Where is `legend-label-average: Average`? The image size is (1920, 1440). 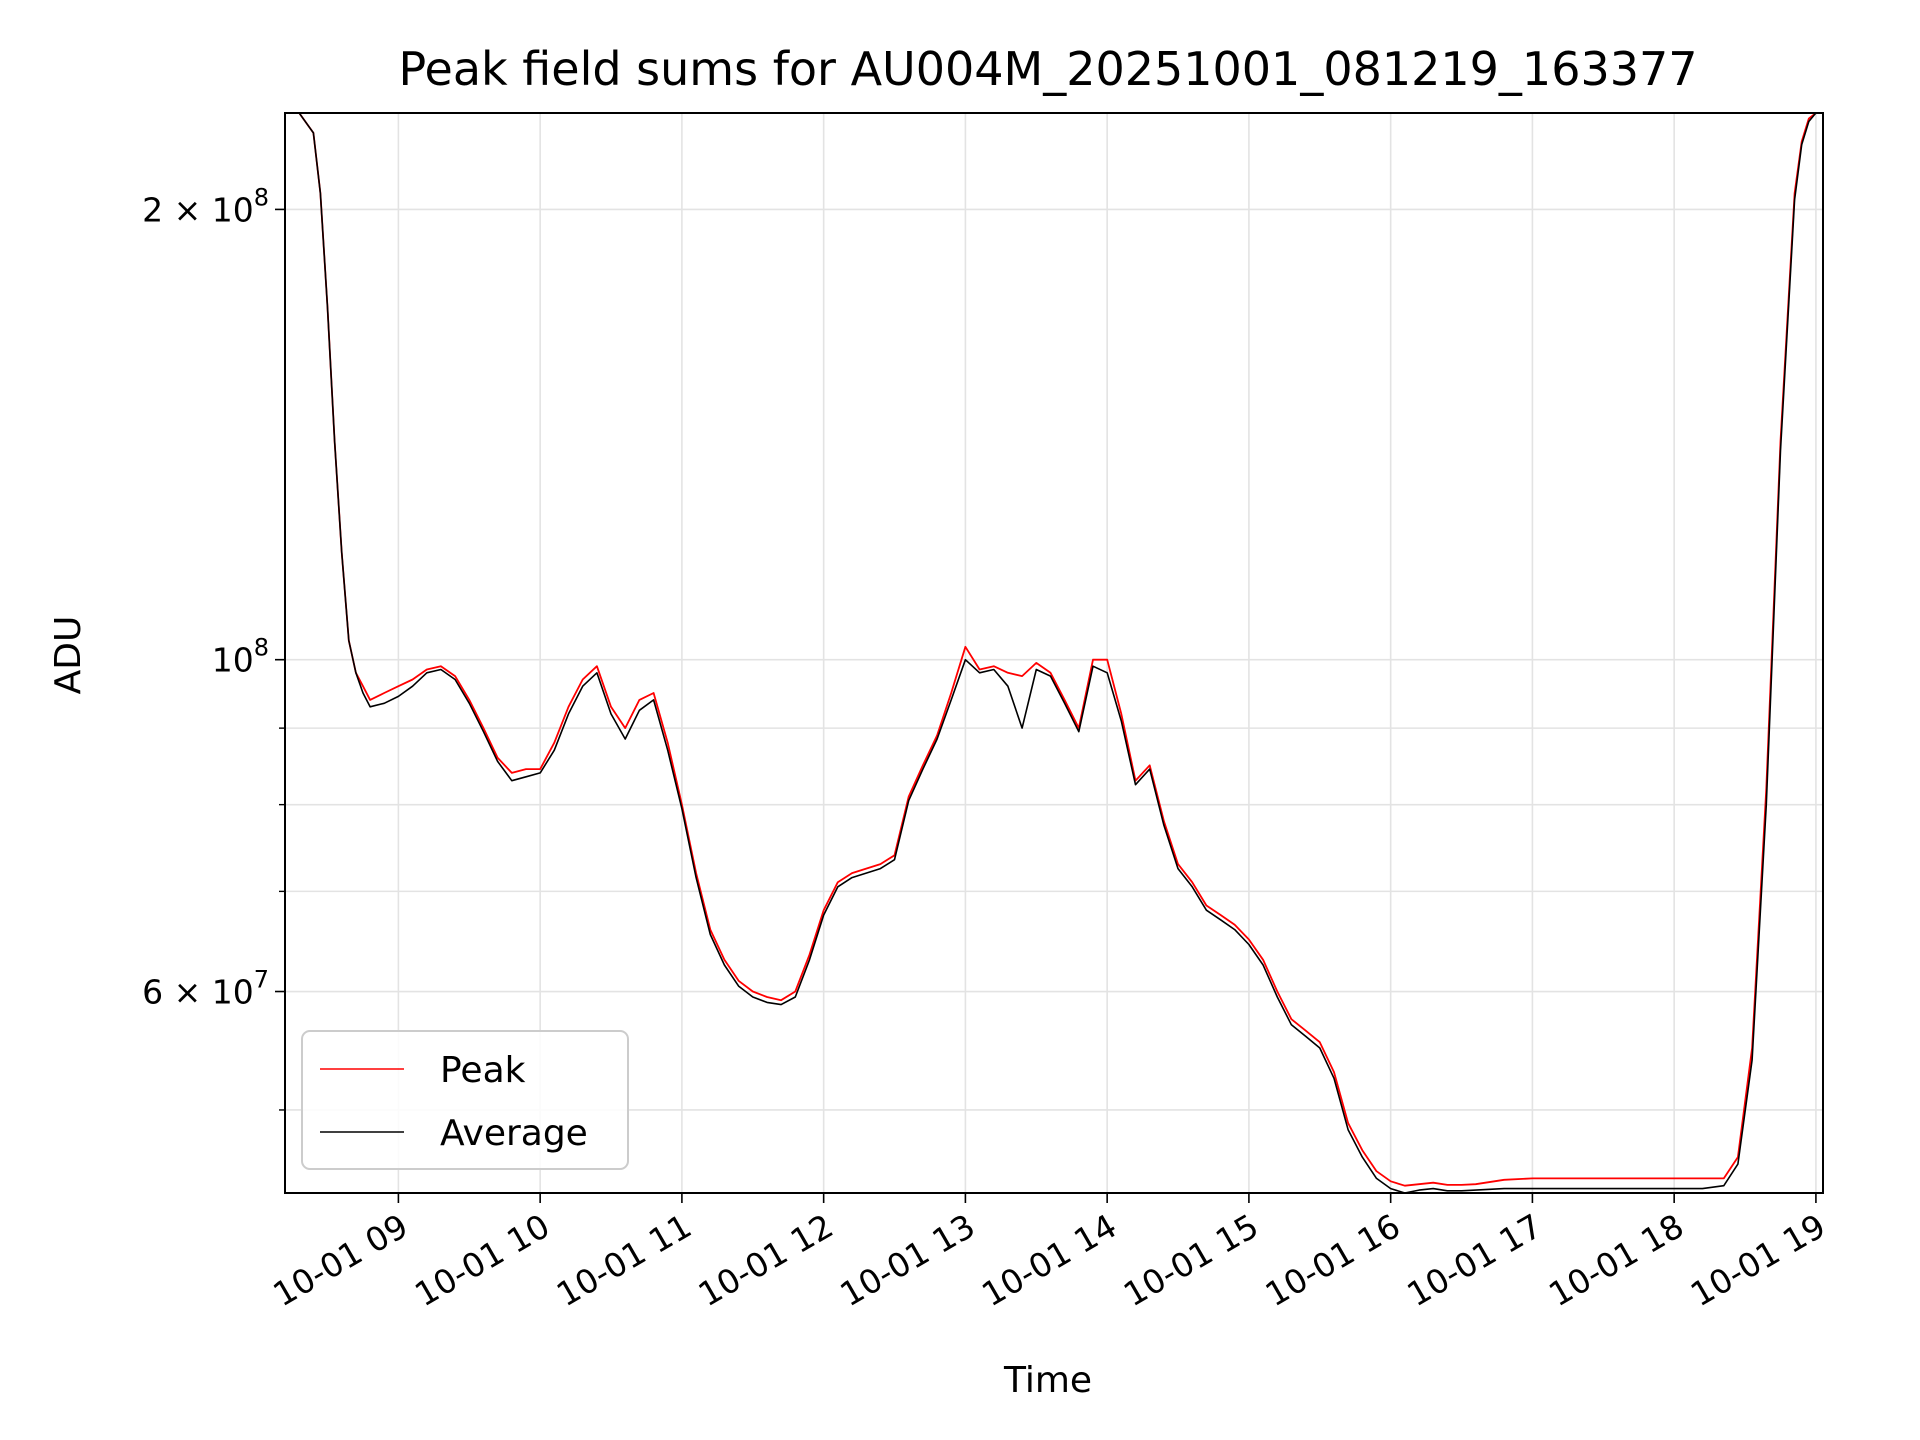 legend-label-average: Average is located at coordinates (514, 1133).